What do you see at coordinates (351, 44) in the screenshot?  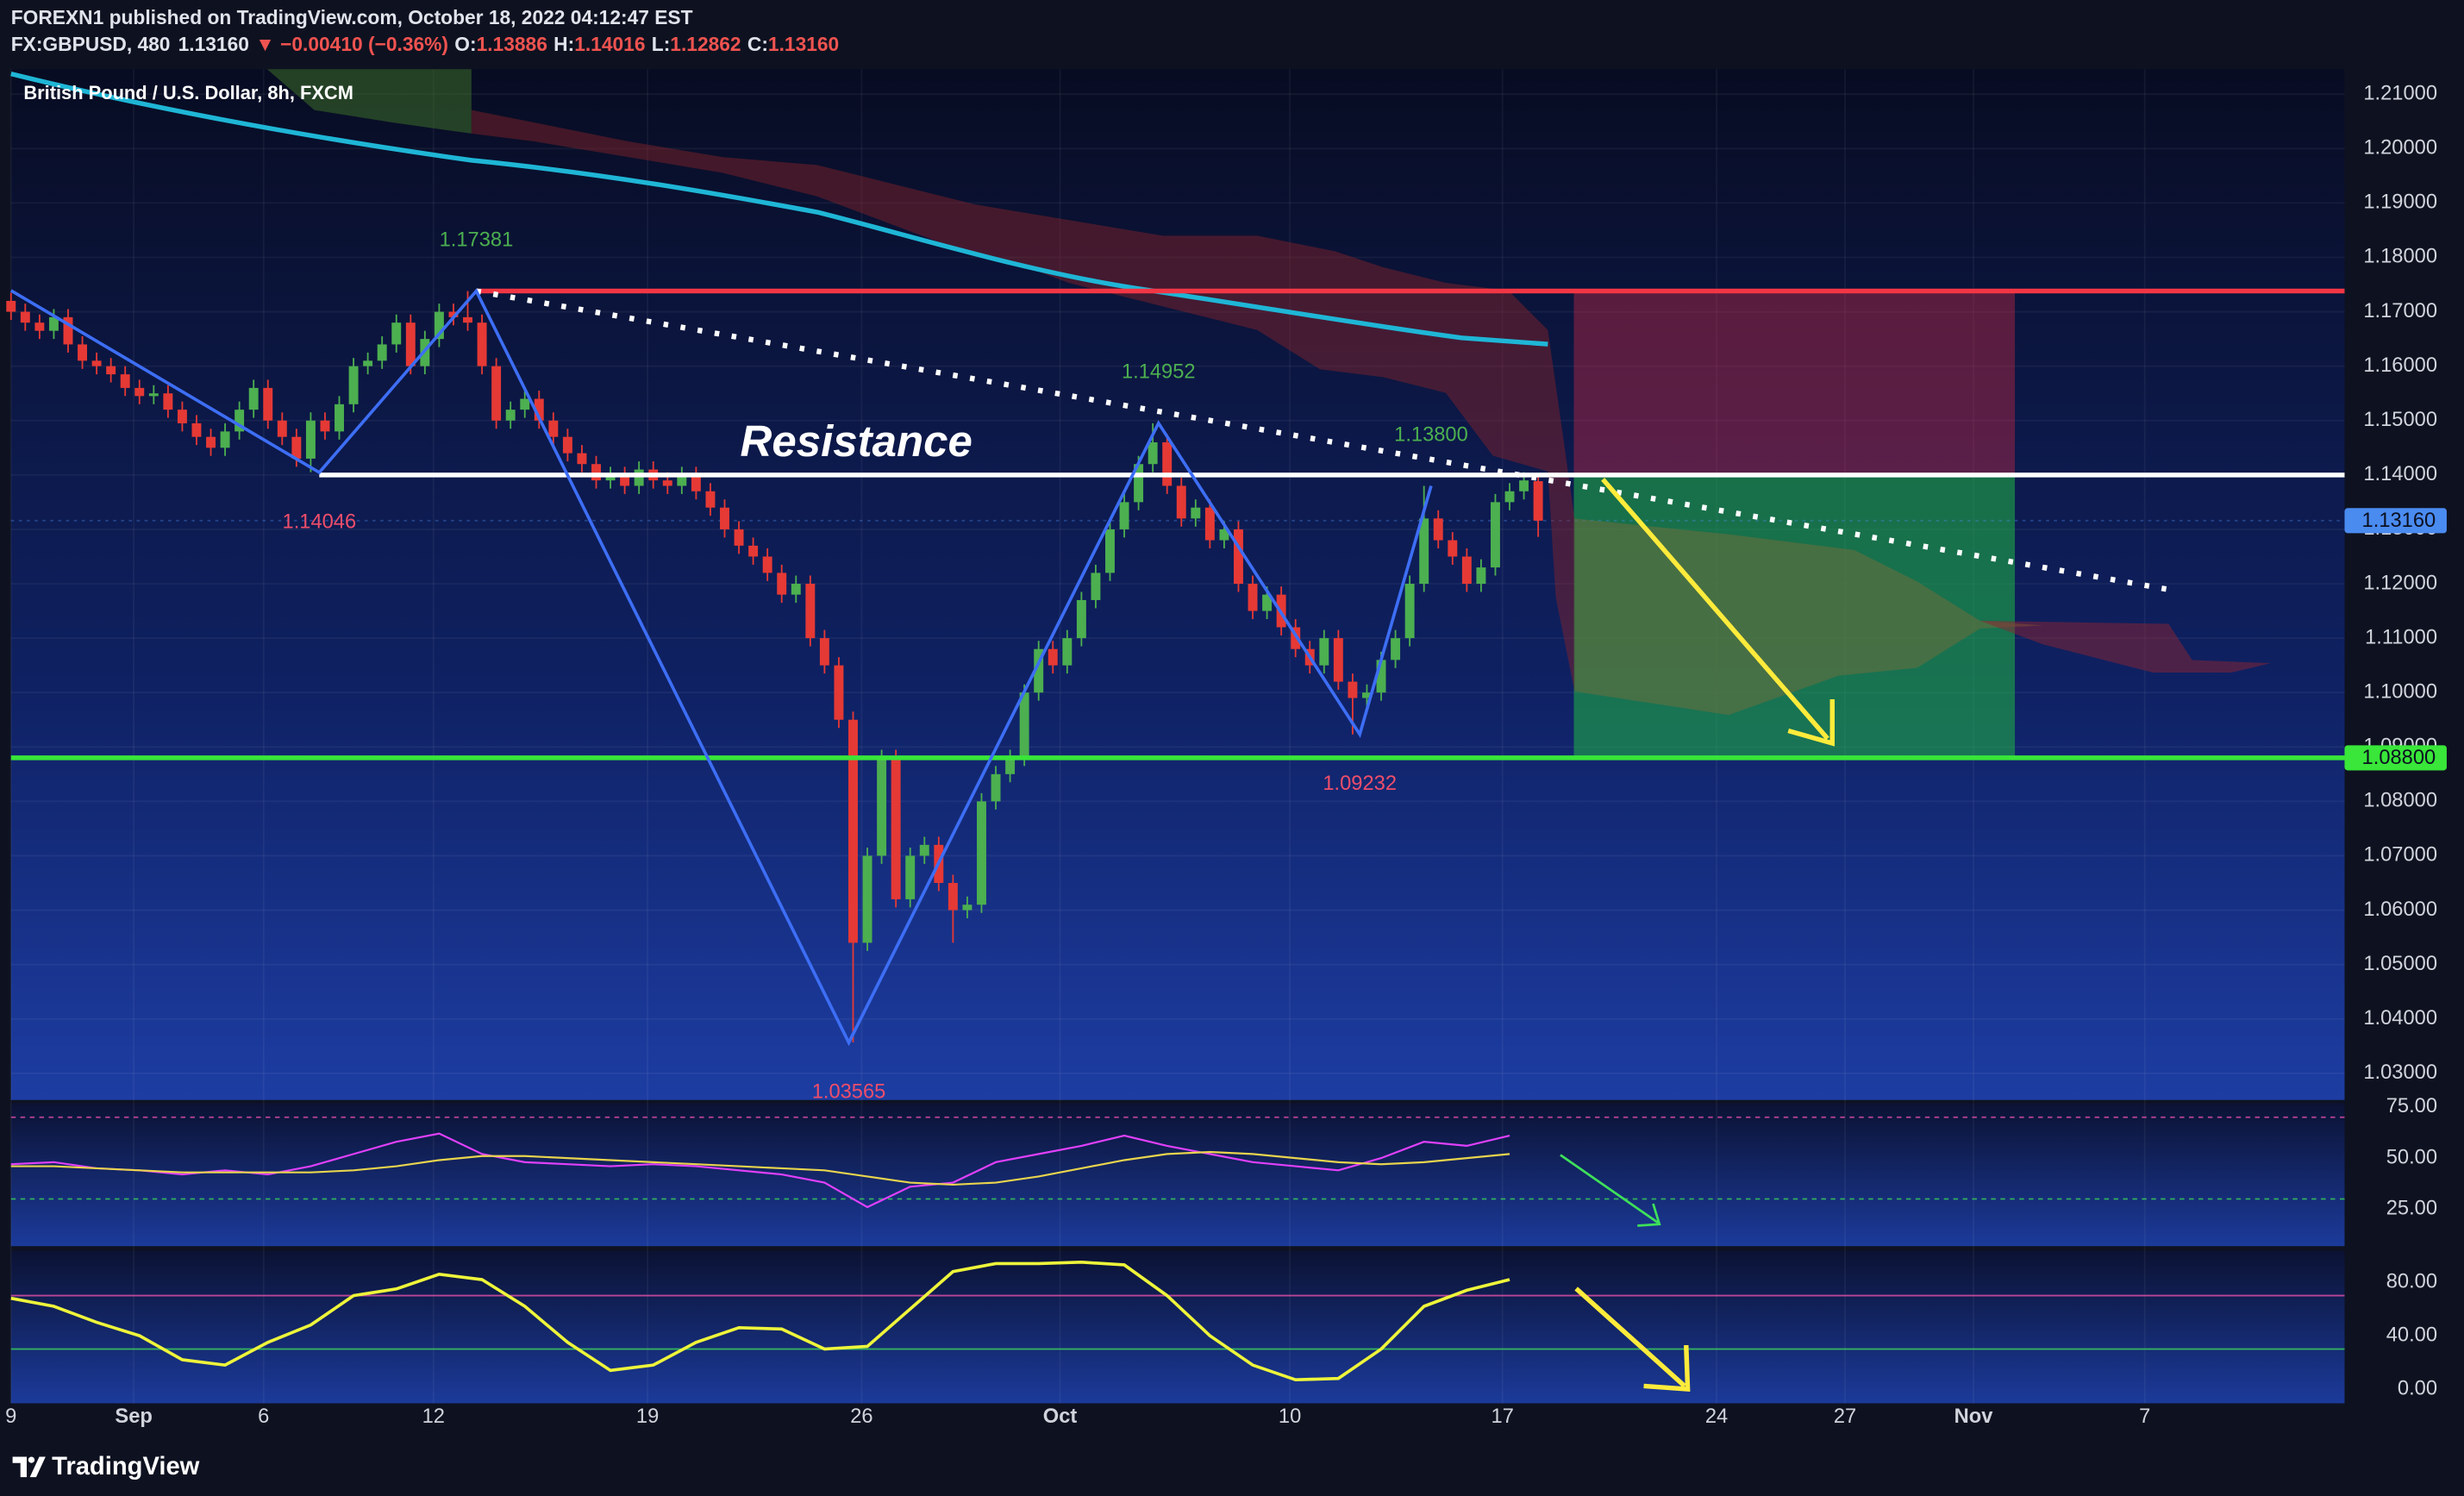 I see `change: ▼ −0.00410 (−0.36%)` at bounding box center [351, 44].